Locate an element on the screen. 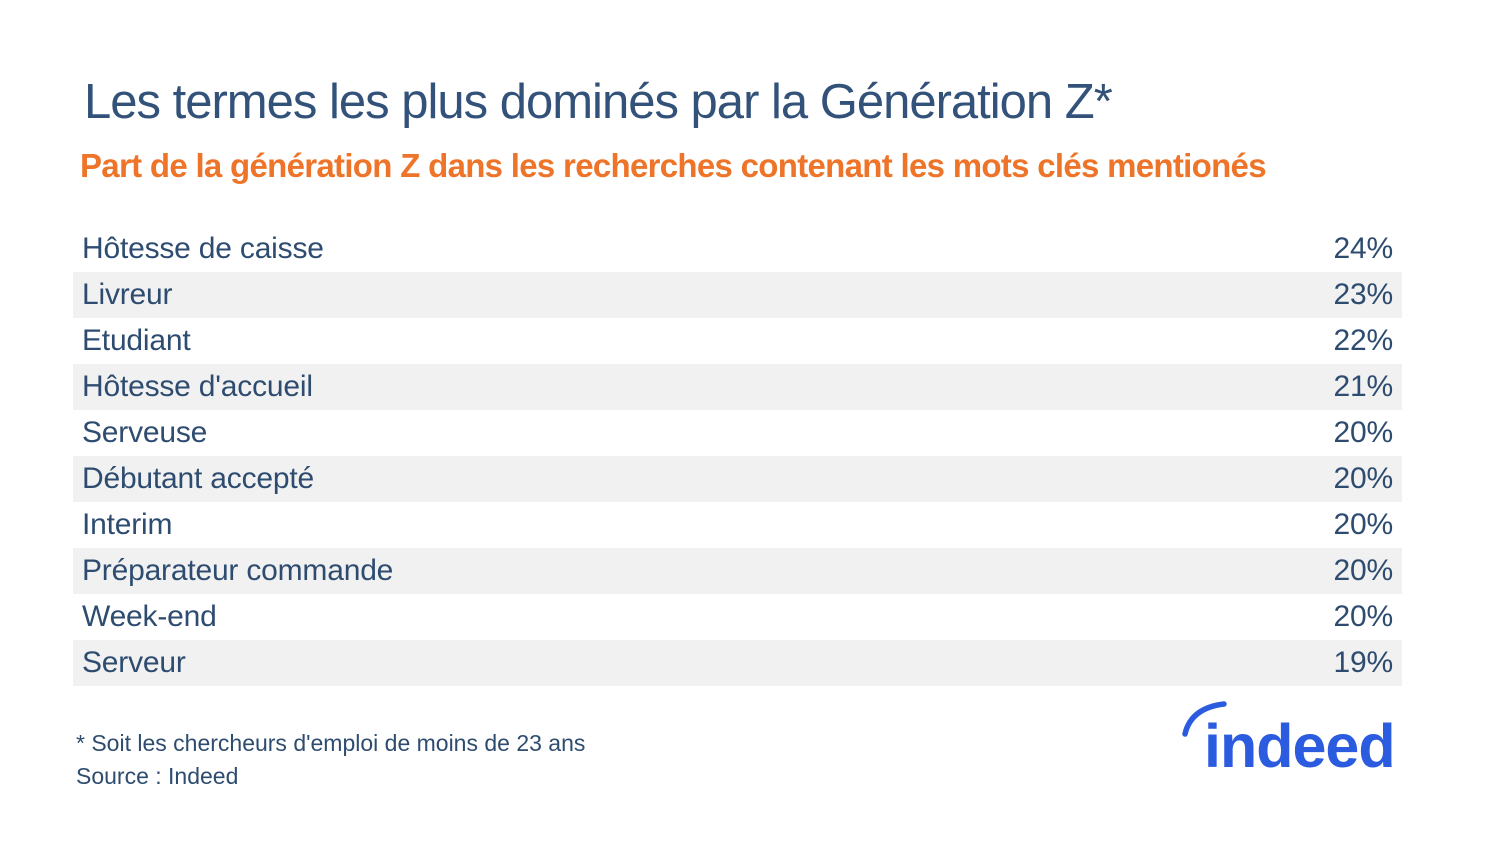  share-percent-value: 22% is located at coordinates (1363, 340).